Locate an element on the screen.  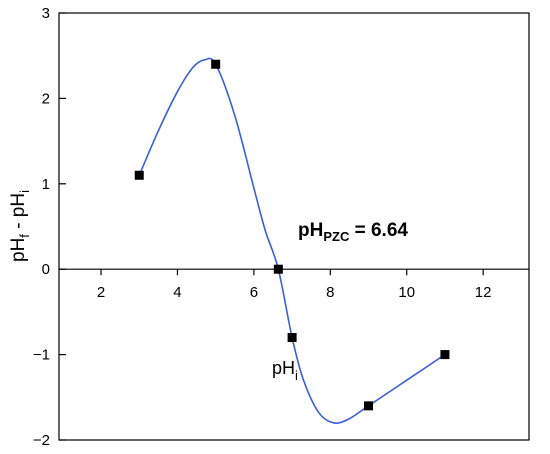
x-axis-title-sub: i is located at coordinates (296, 375).